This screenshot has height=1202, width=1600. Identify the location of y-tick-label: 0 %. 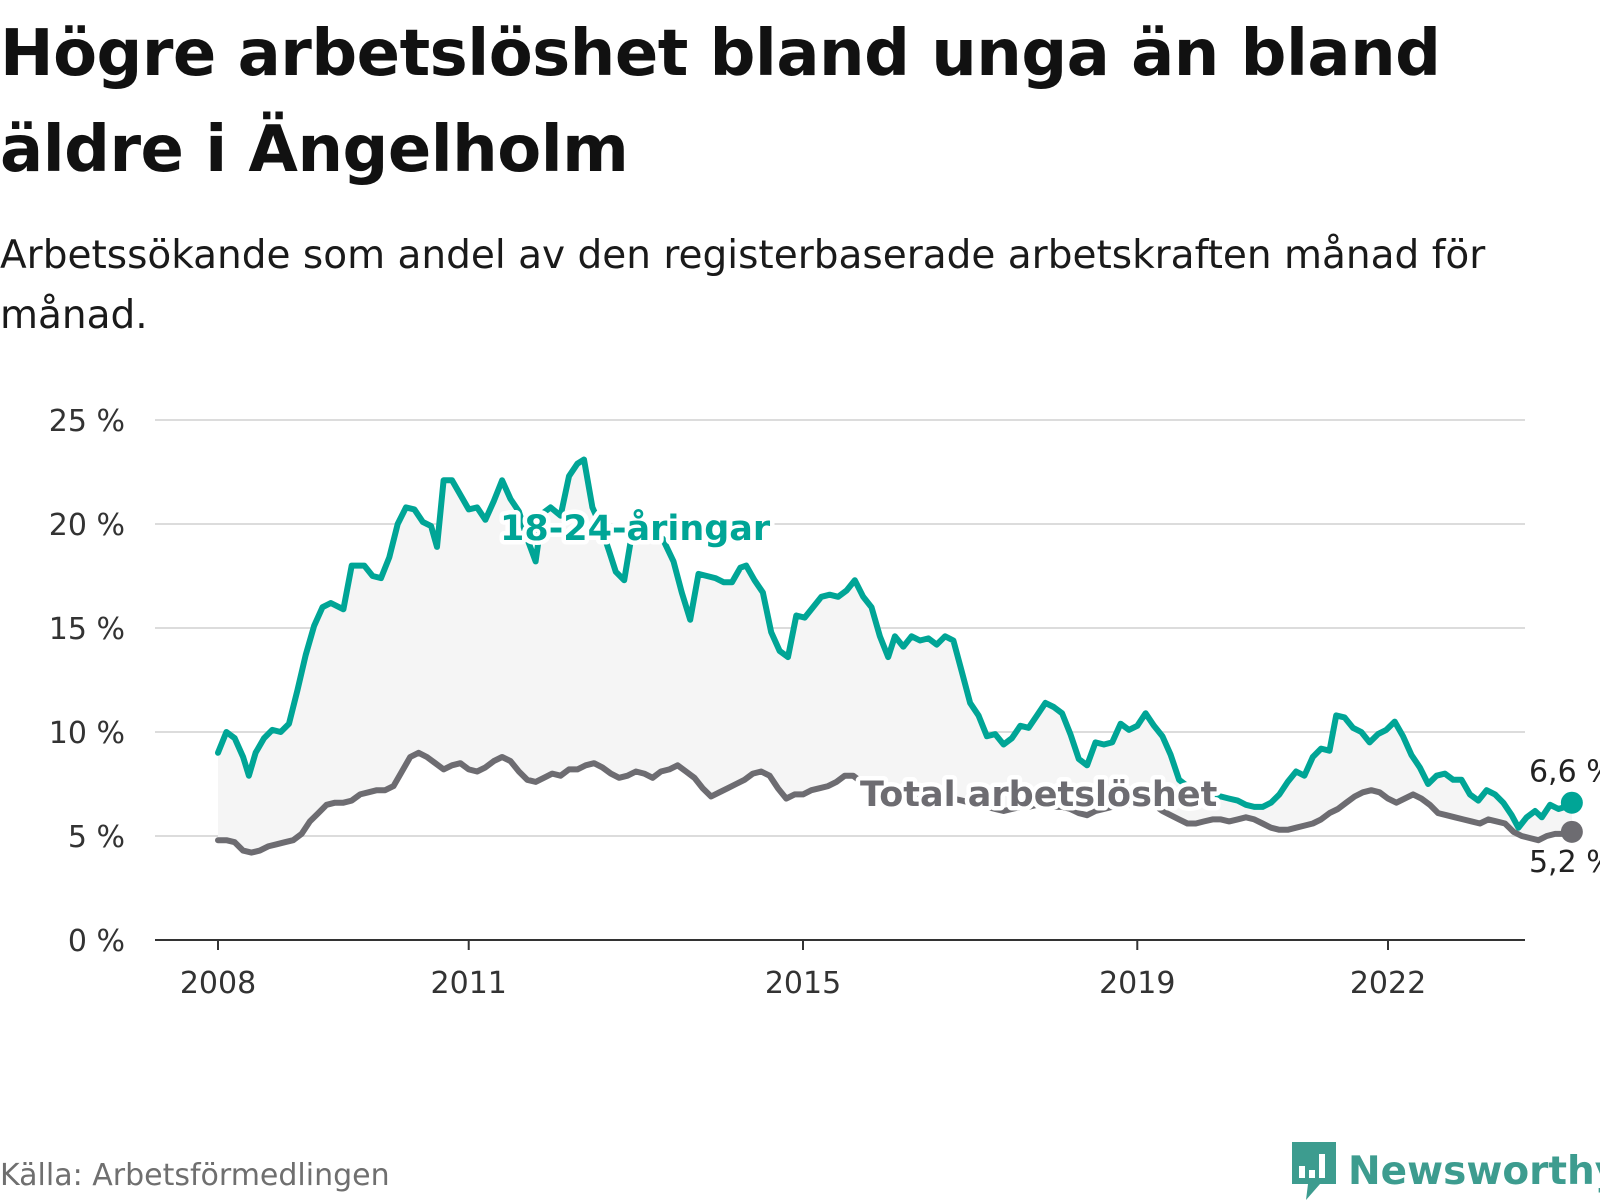
(96, 941).